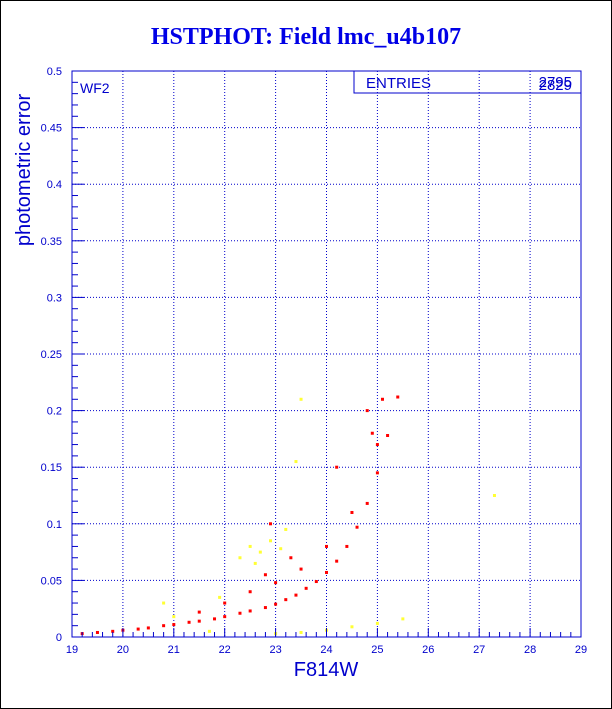  I want to click on x-tick-labels: 19 20 21 22 23 24 25 26 27 28 29, so click(326, 650).